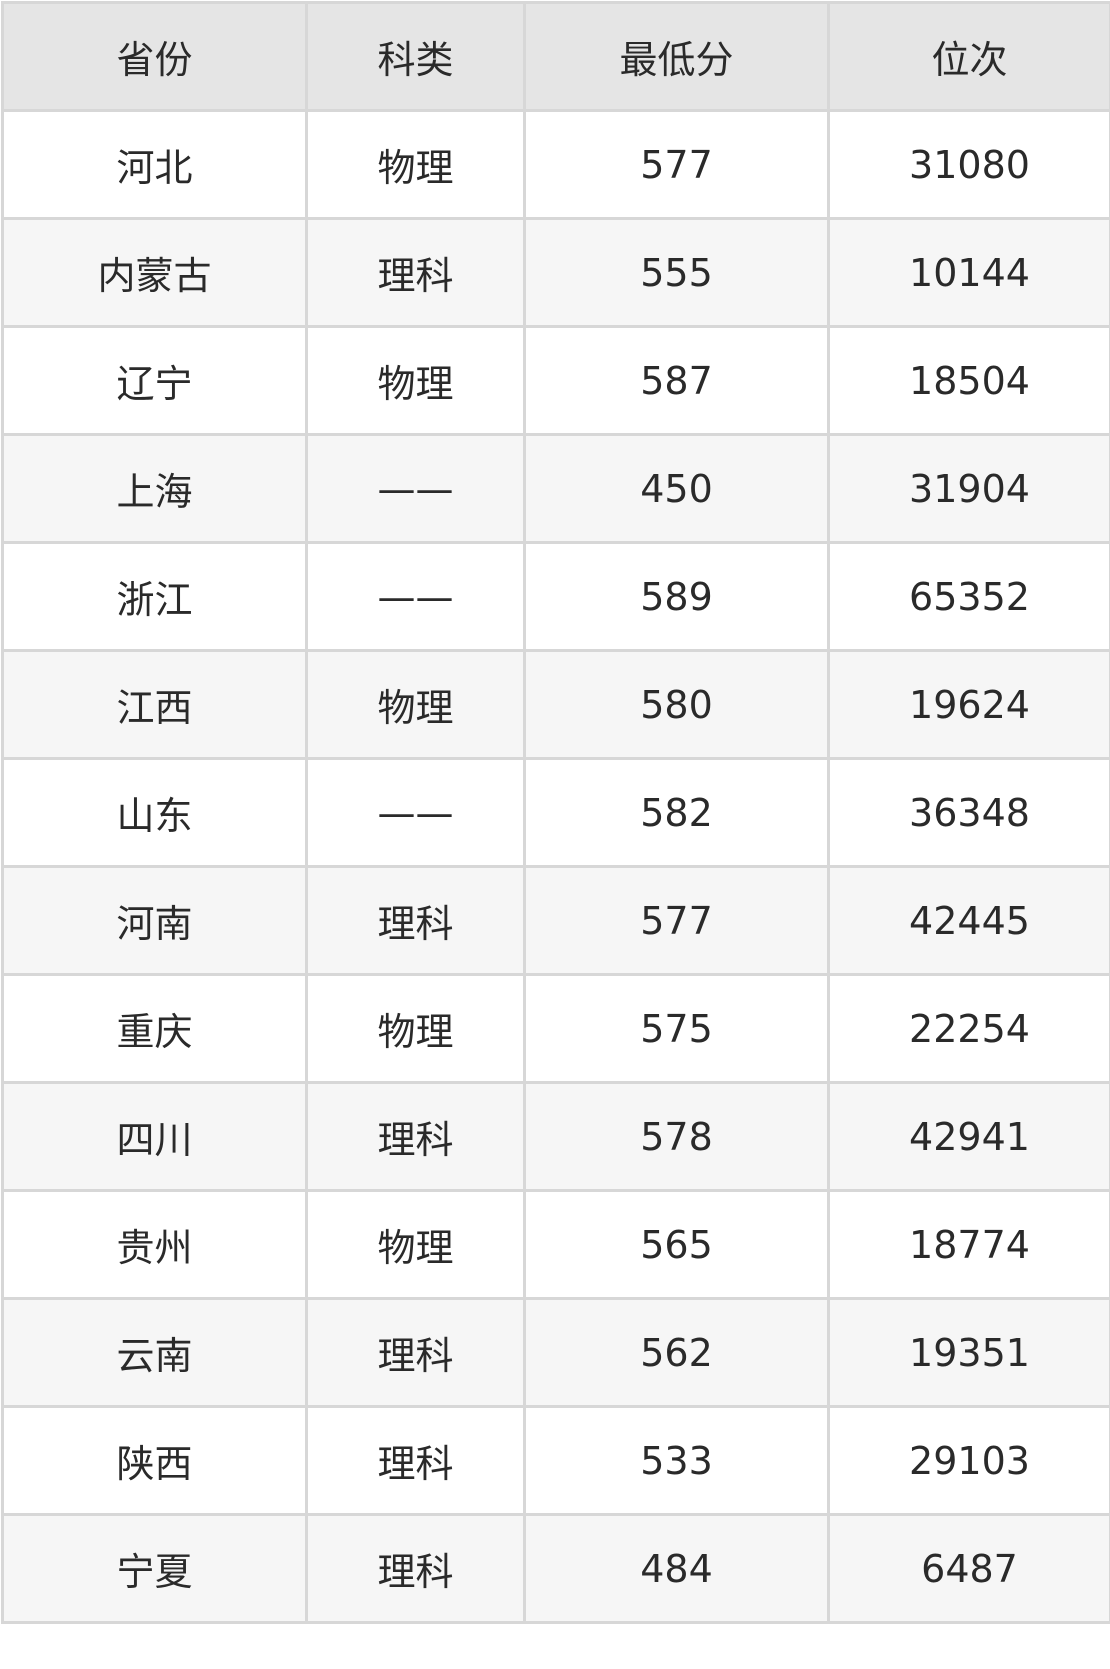 This screenshot has height=1669, width=1110. I want to click on header-province: 省份, so click(155, 57).